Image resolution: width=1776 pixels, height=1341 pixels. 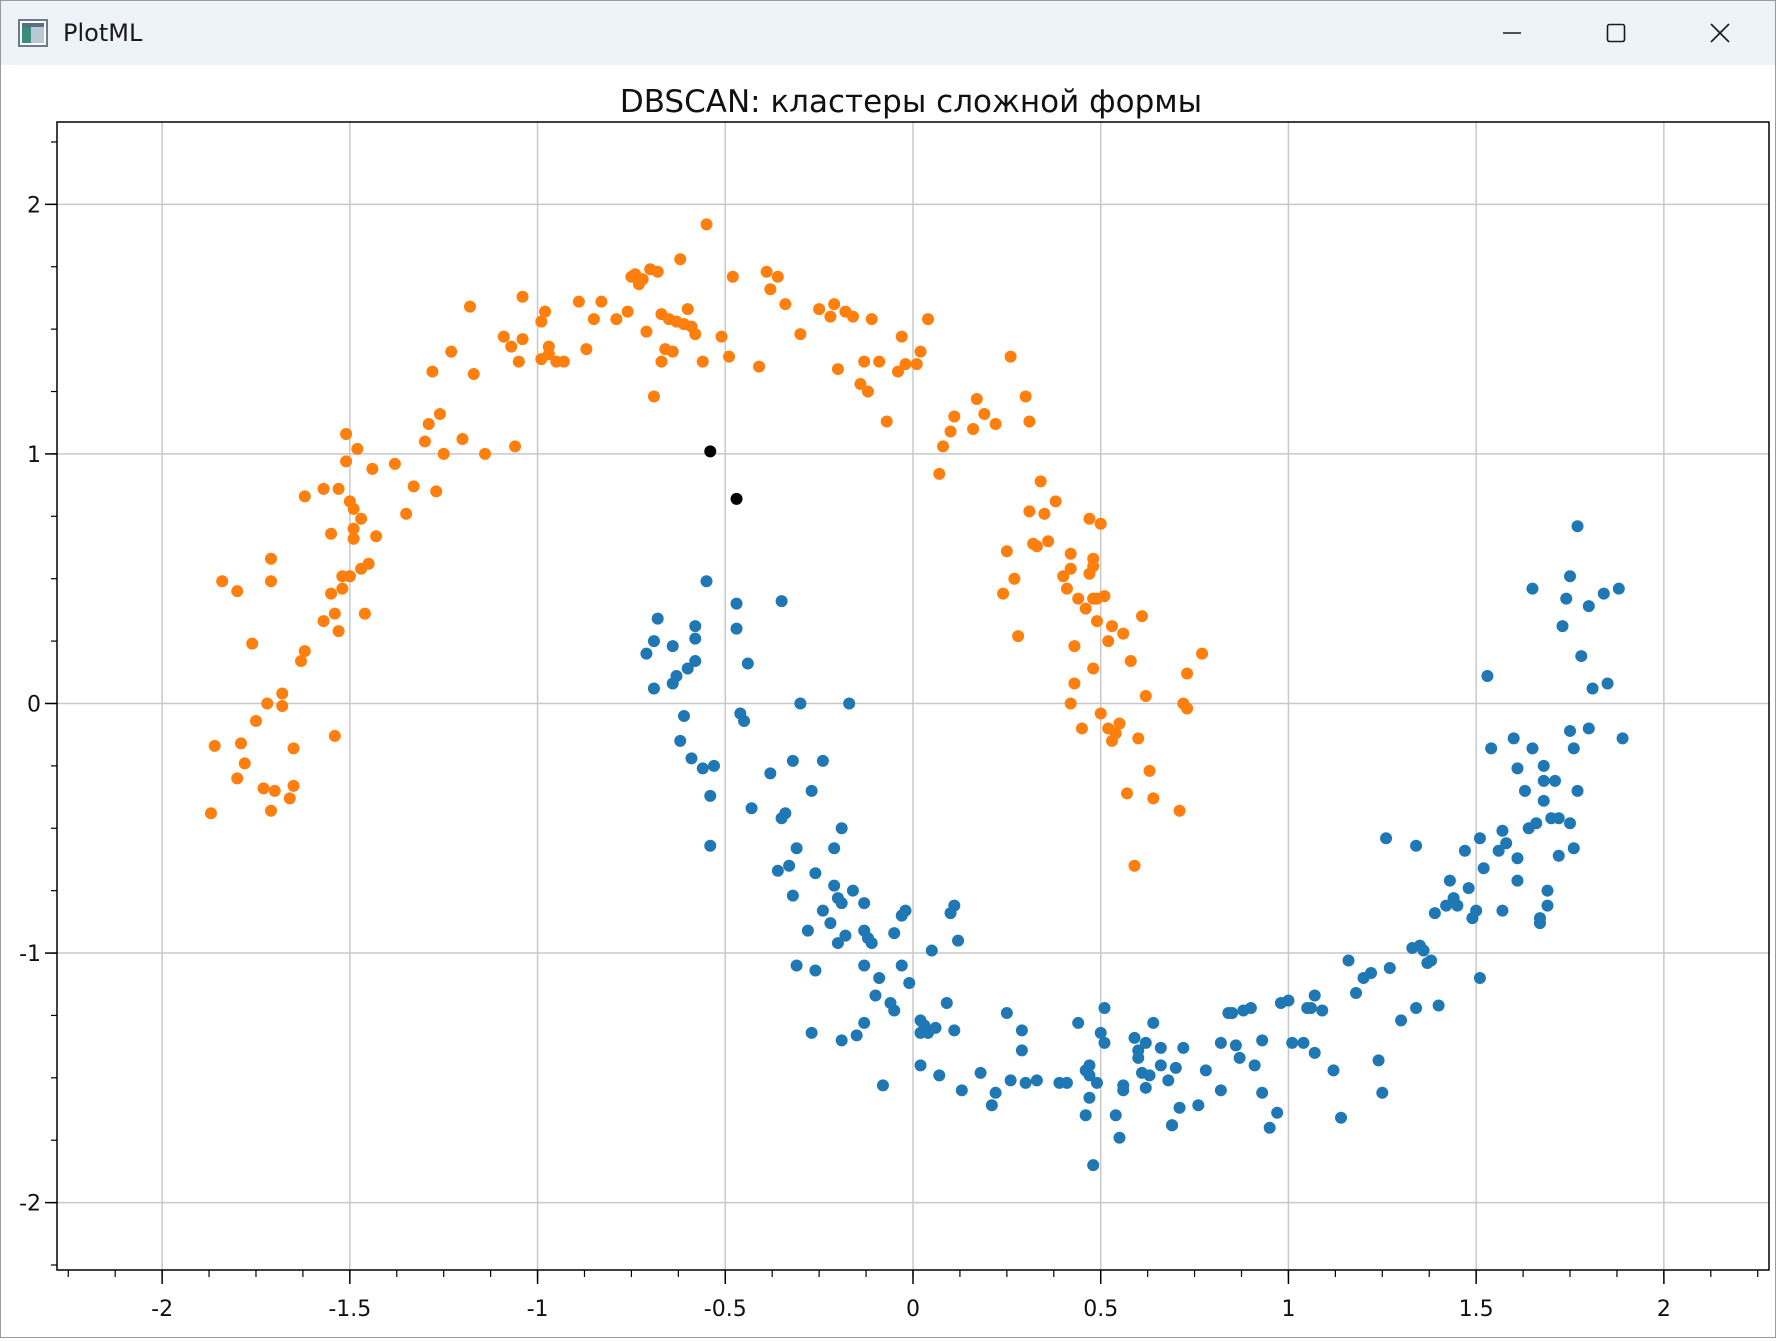 I want to click on title-bar: PlotML, so click(x=888, y=33).